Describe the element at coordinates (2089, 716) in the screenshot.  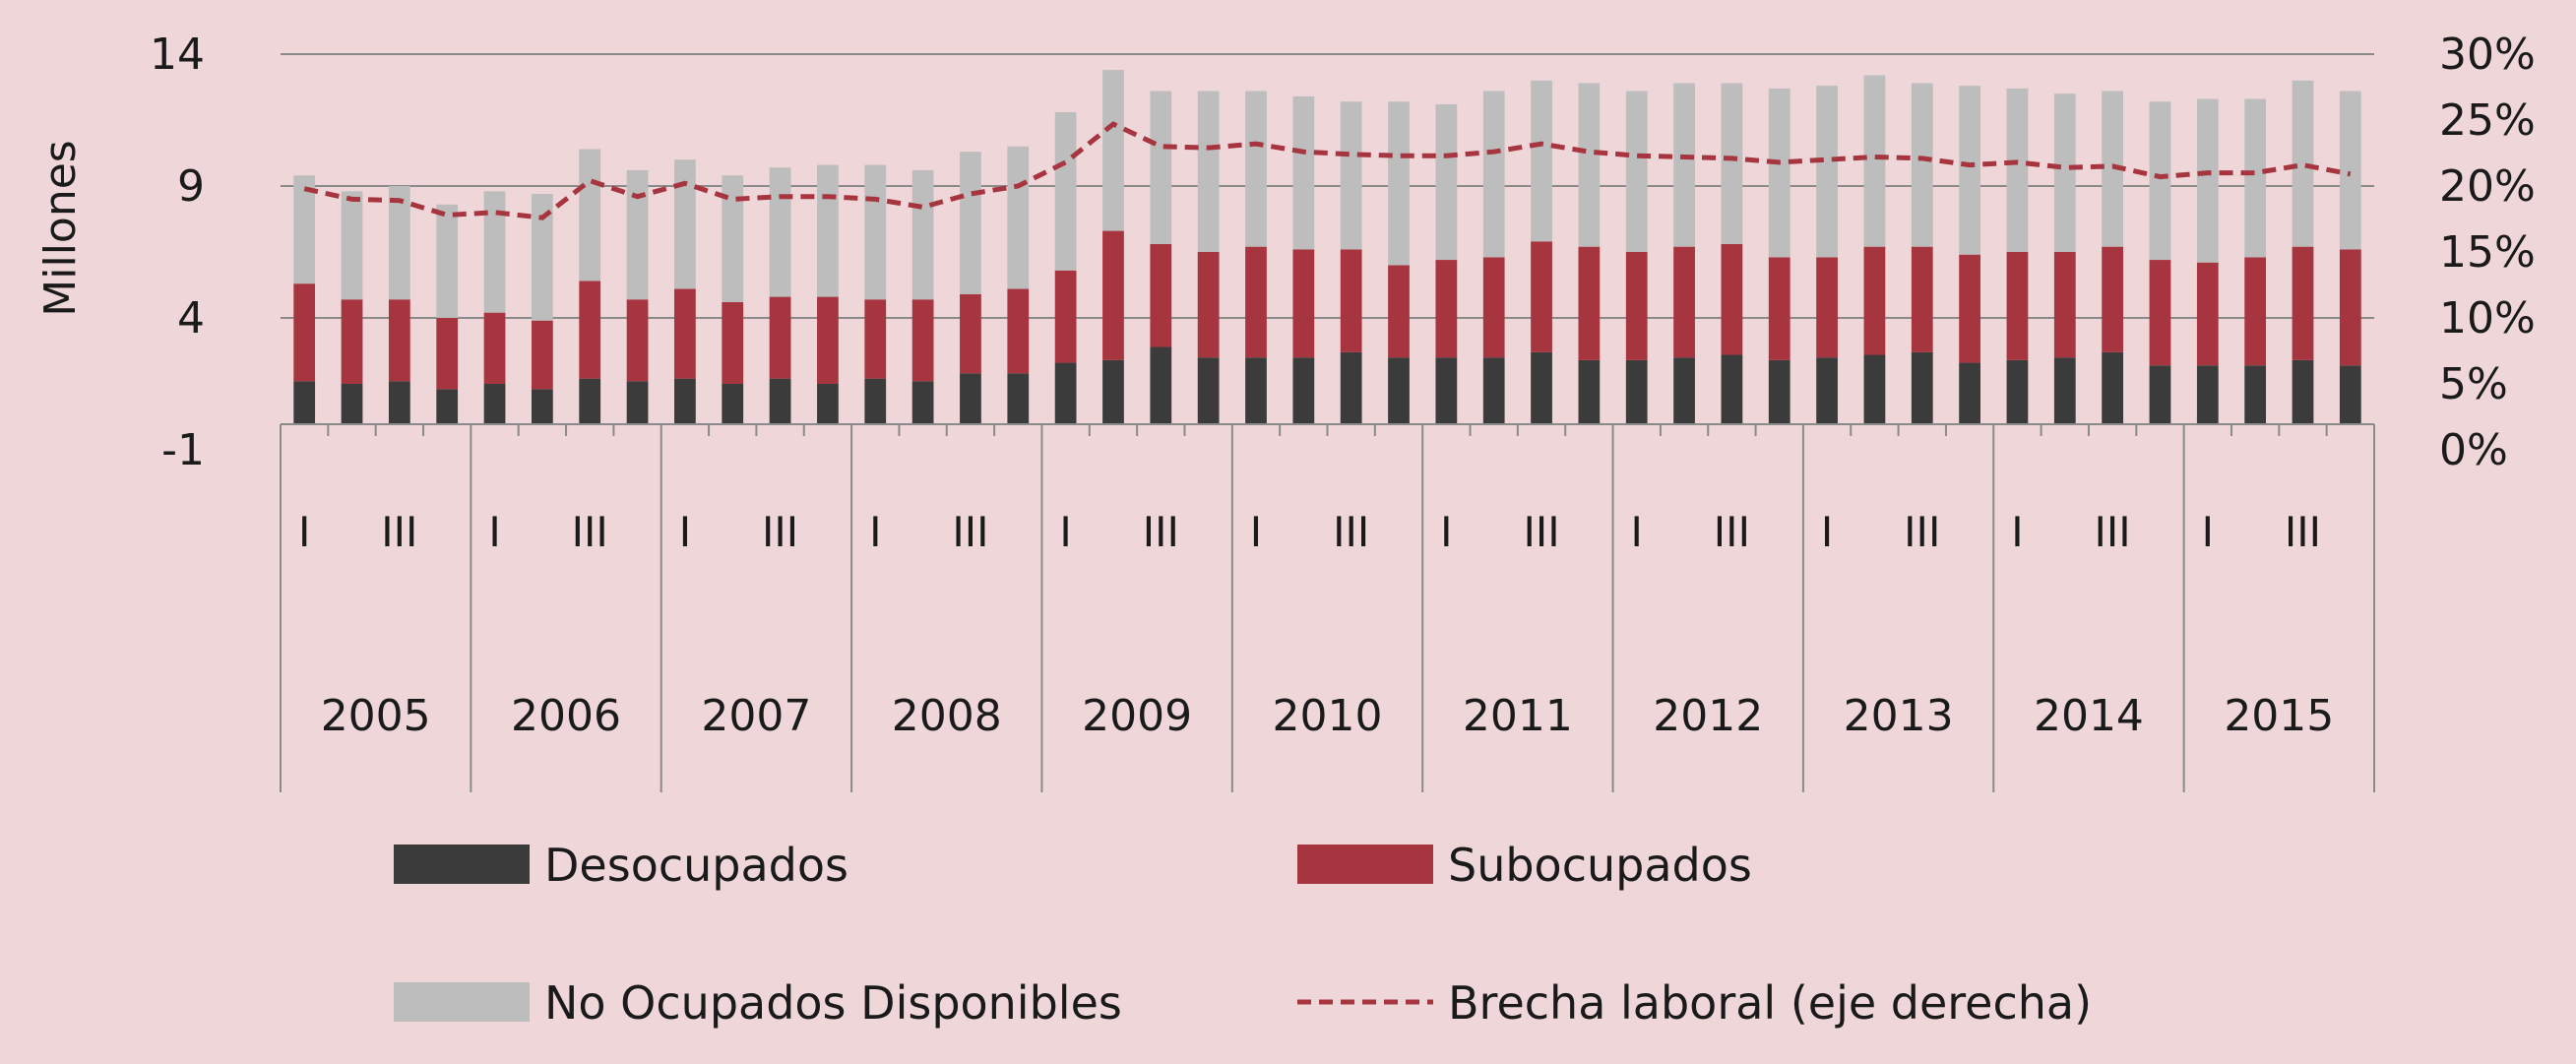
I see `year-label: 2014` at that location.